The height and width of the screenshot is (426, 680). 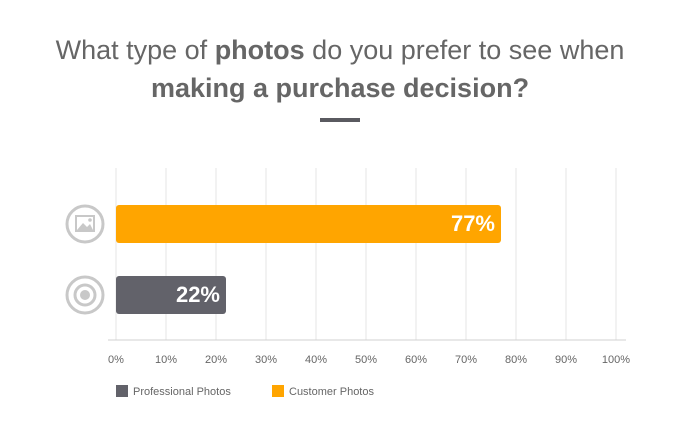 I want to click on title-part: do you prefer to see when, so click(x=465, y=50).